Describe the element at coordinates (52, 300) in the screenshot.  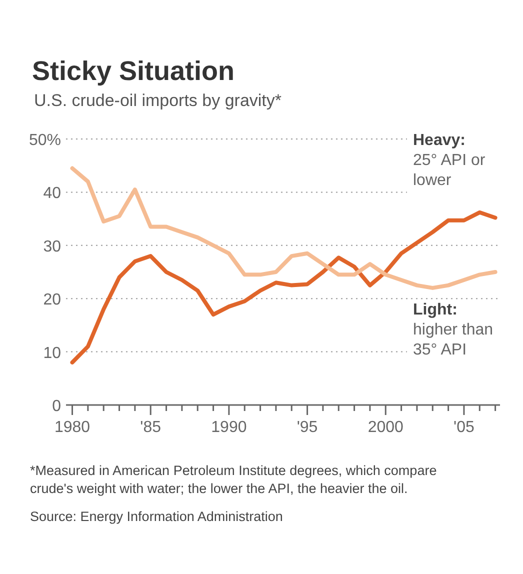
I see `y-tick-label: 20` at that location.